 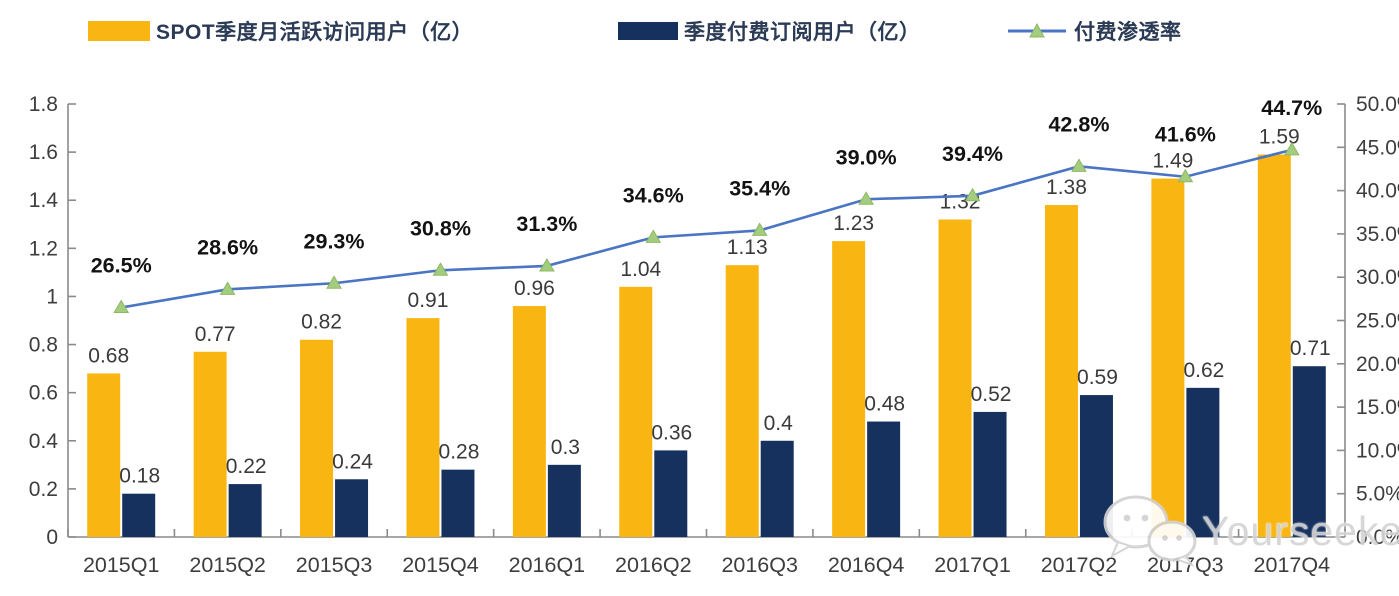 What do you see at coordinates (747, 247) in the screenshot?
I see `bar-mau-label: 1.13` at bounding box center [747, 247].